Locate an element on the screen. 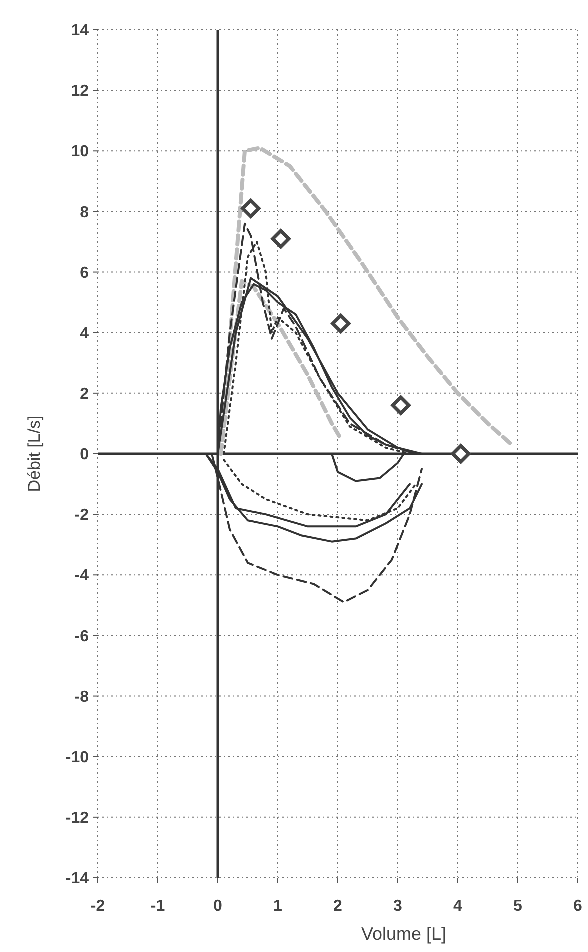 The height and width of the screenshot is (952, 588). x-tick-label: 4 is located at coordinates (458, 906).